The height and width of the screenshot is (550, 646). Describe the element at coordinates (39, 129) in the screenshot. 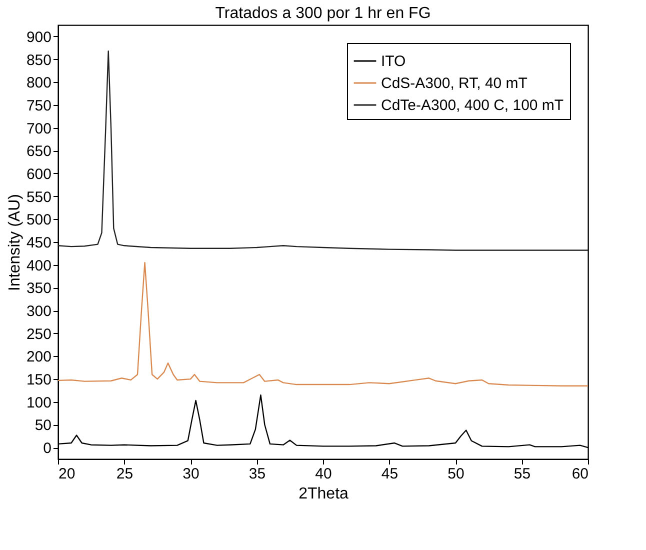

I see `y-tick-label: 700` at that location.